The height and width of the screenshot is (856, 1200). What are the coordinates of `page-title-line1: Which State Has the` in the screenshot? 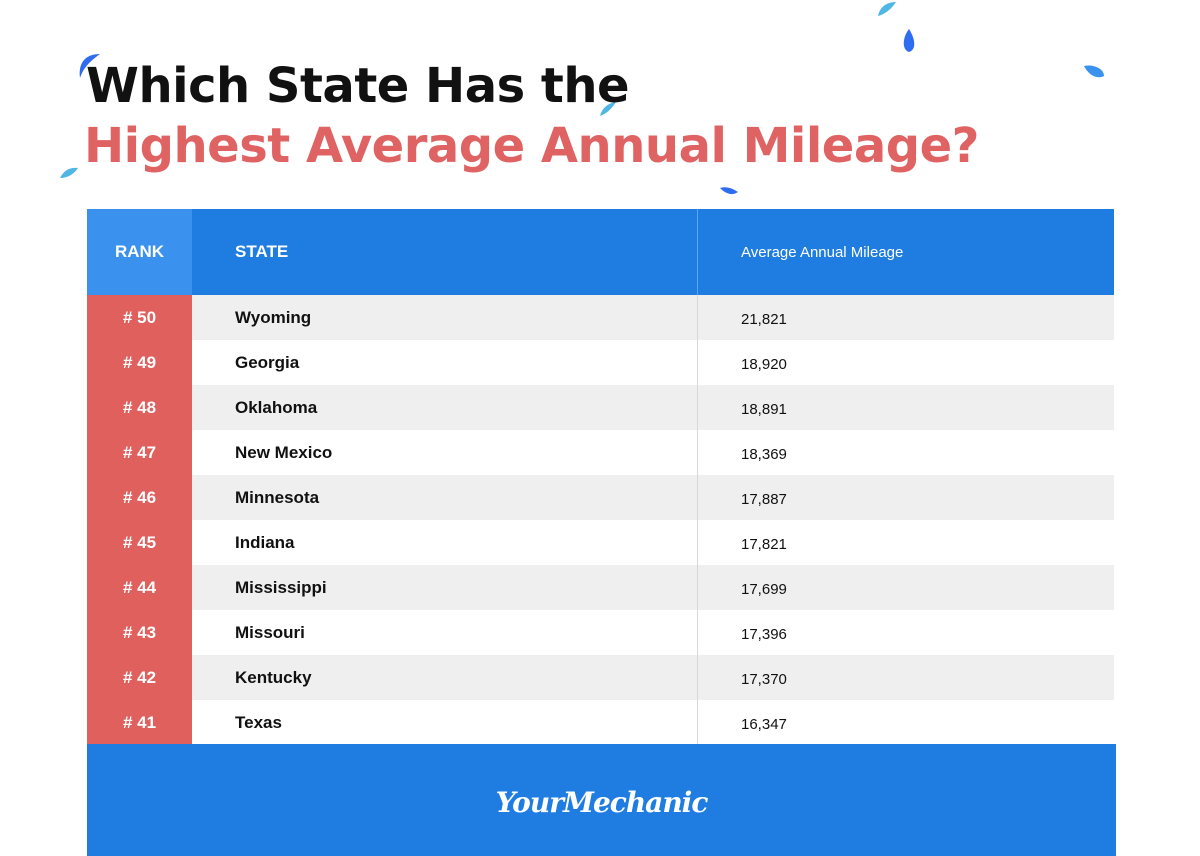 It's located at (358, 86).